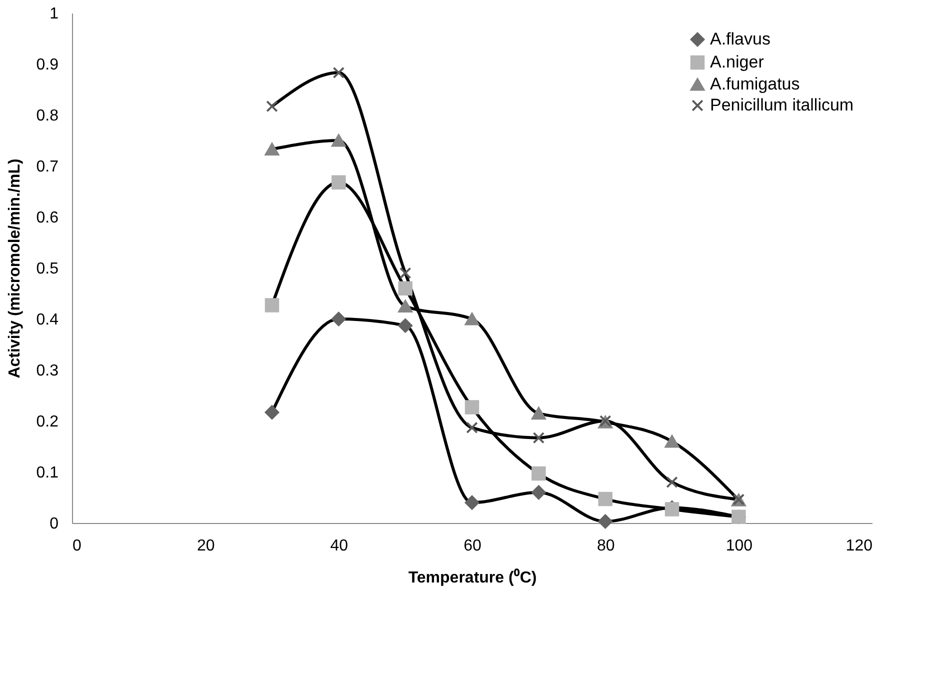 The height and width of the screenshot is (675, 938). Describe the element at coordinates (47, 422) in the screenshot. I see `y-tick-label: 0.2` at that location.